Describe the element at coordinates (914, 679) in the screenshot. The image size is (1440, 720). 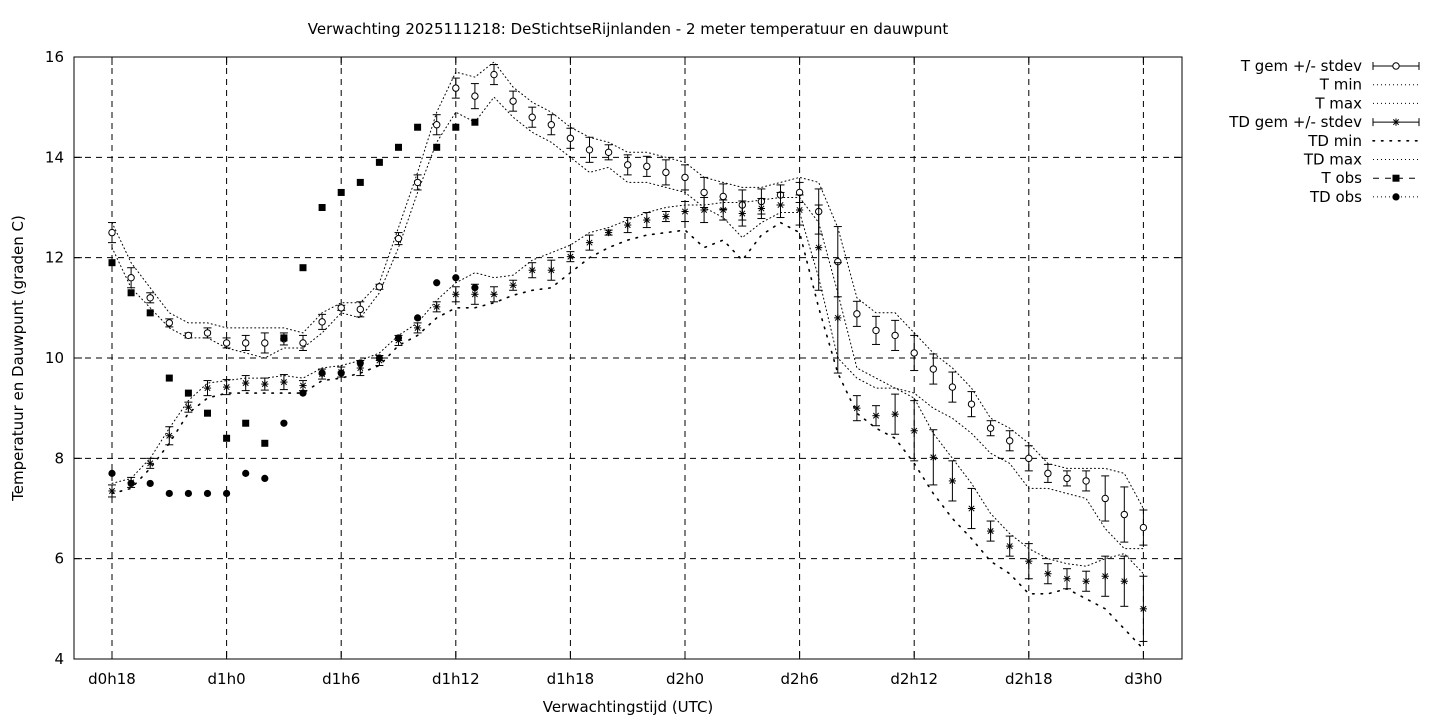
I see `x-tick-label: d2h12` at that location.